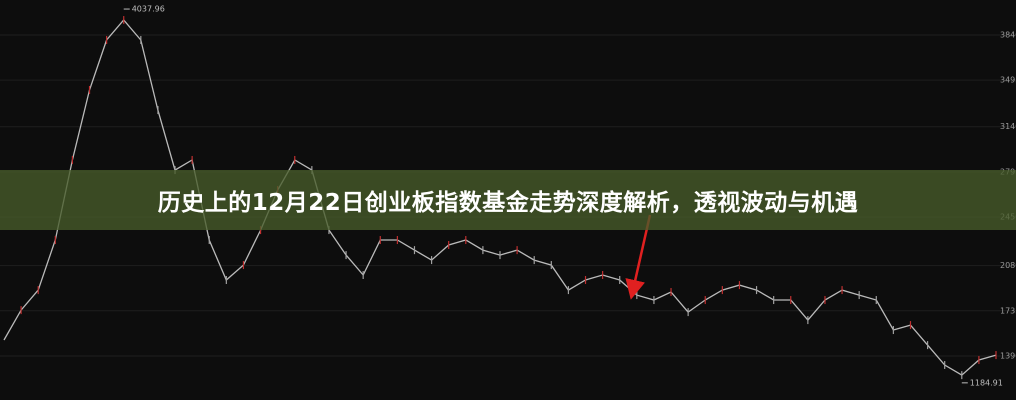  What do you see at coordinates (1008, 80) in the screenshot?
I see `y-tick-label: 3495` at bounding box center [1008, 80].